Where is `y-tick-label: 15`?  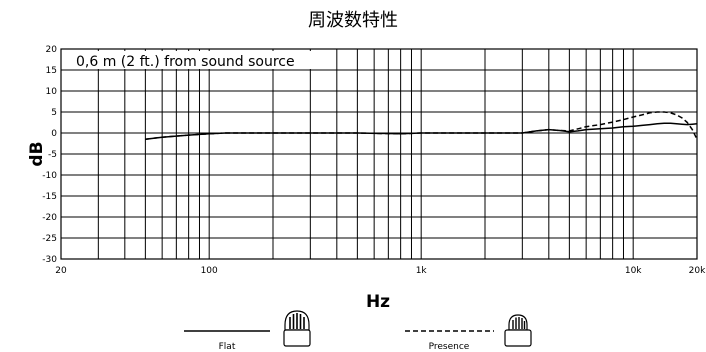 y-tick-label: 15 is located at coordinates (51, 71).